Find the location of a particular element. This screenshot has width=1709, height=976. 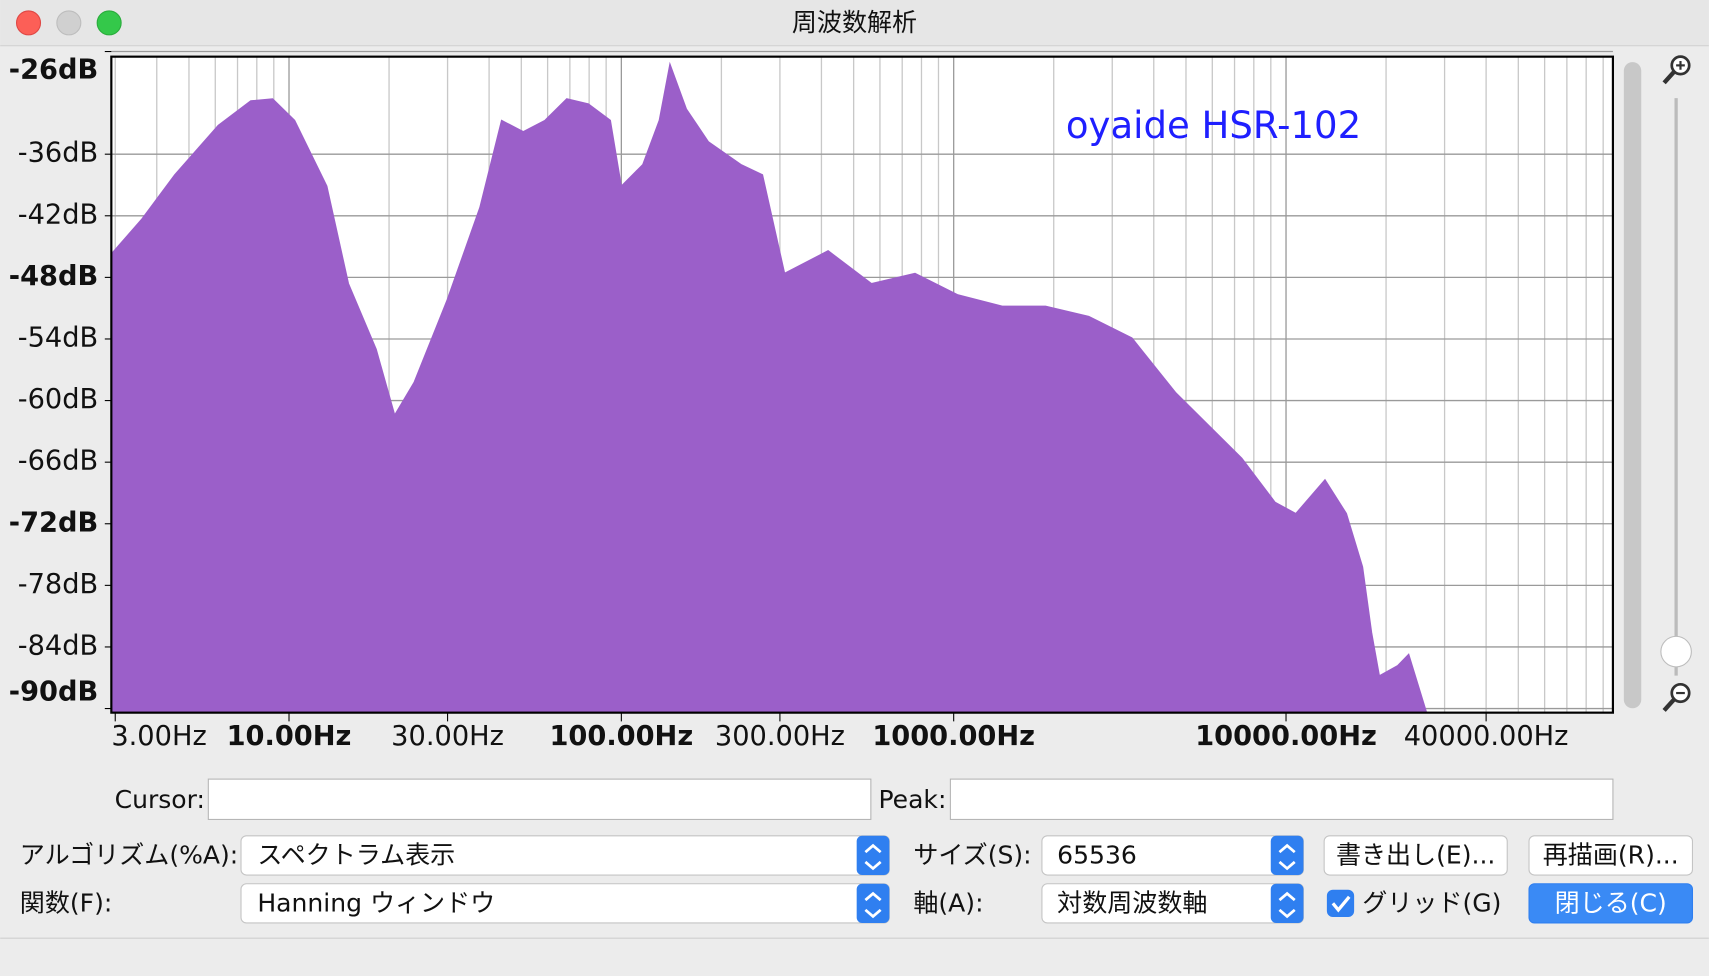

size-label: サイズ(S): is located at coordinates (972, 854).